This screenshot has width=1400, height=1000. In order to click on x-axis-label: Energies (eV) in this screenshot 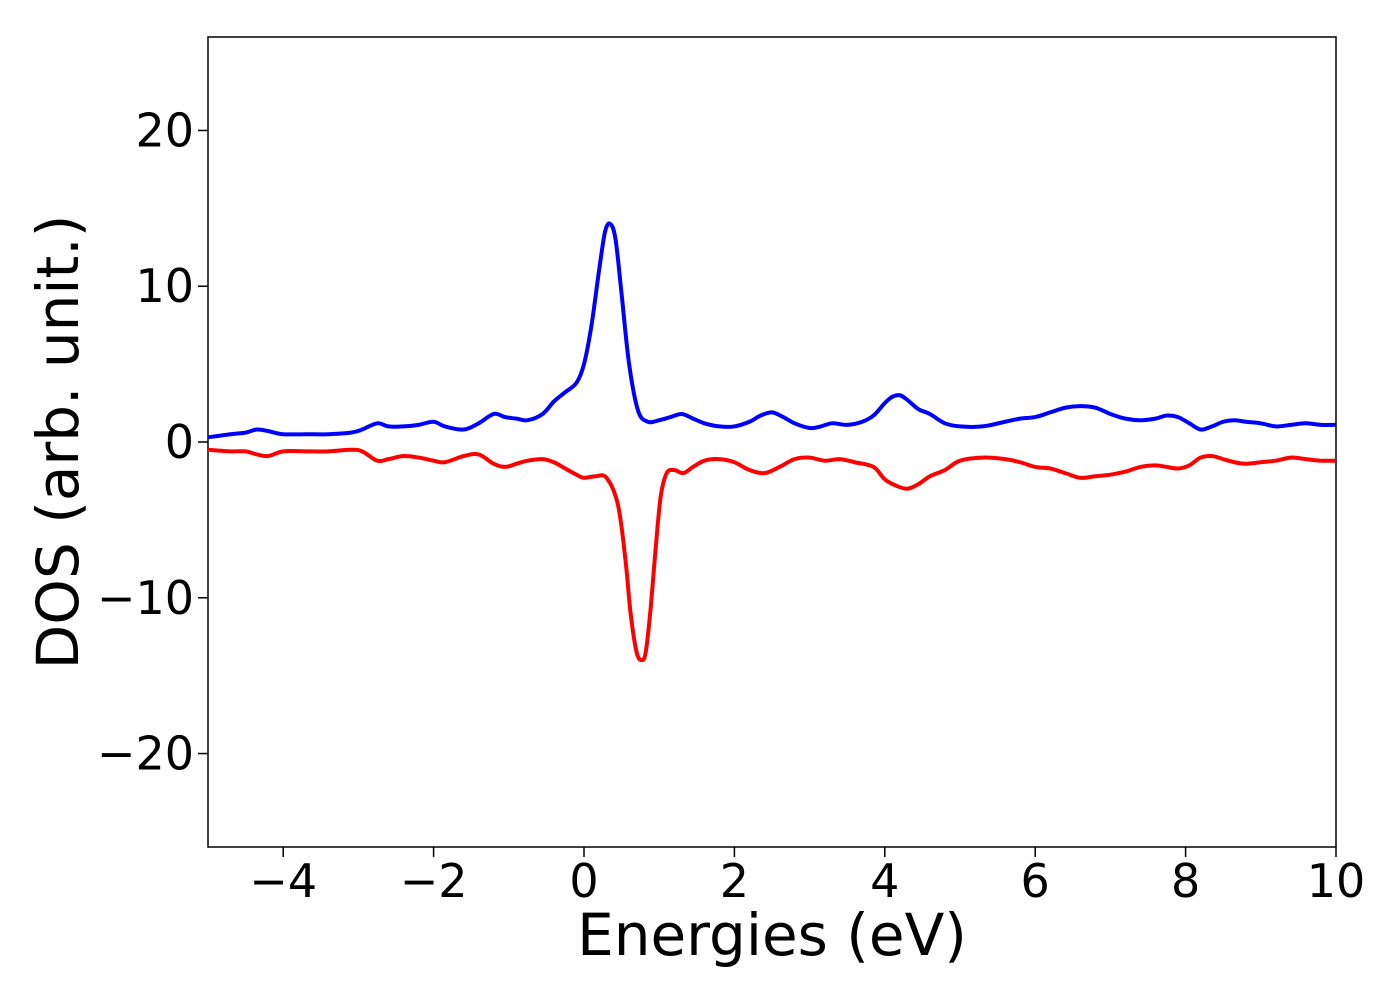, I will do `click(772, 935)`.